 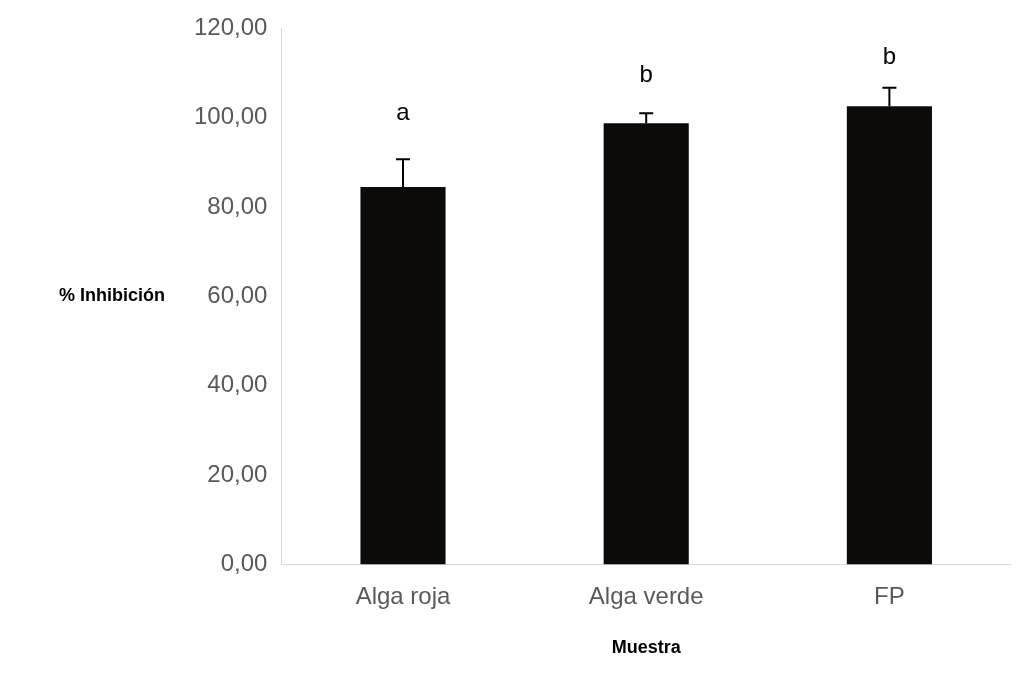 What do you see at coordinates (889, 595) in the screenshot?
I see `x-tick-label: FP` at bounding box center [889, 595].